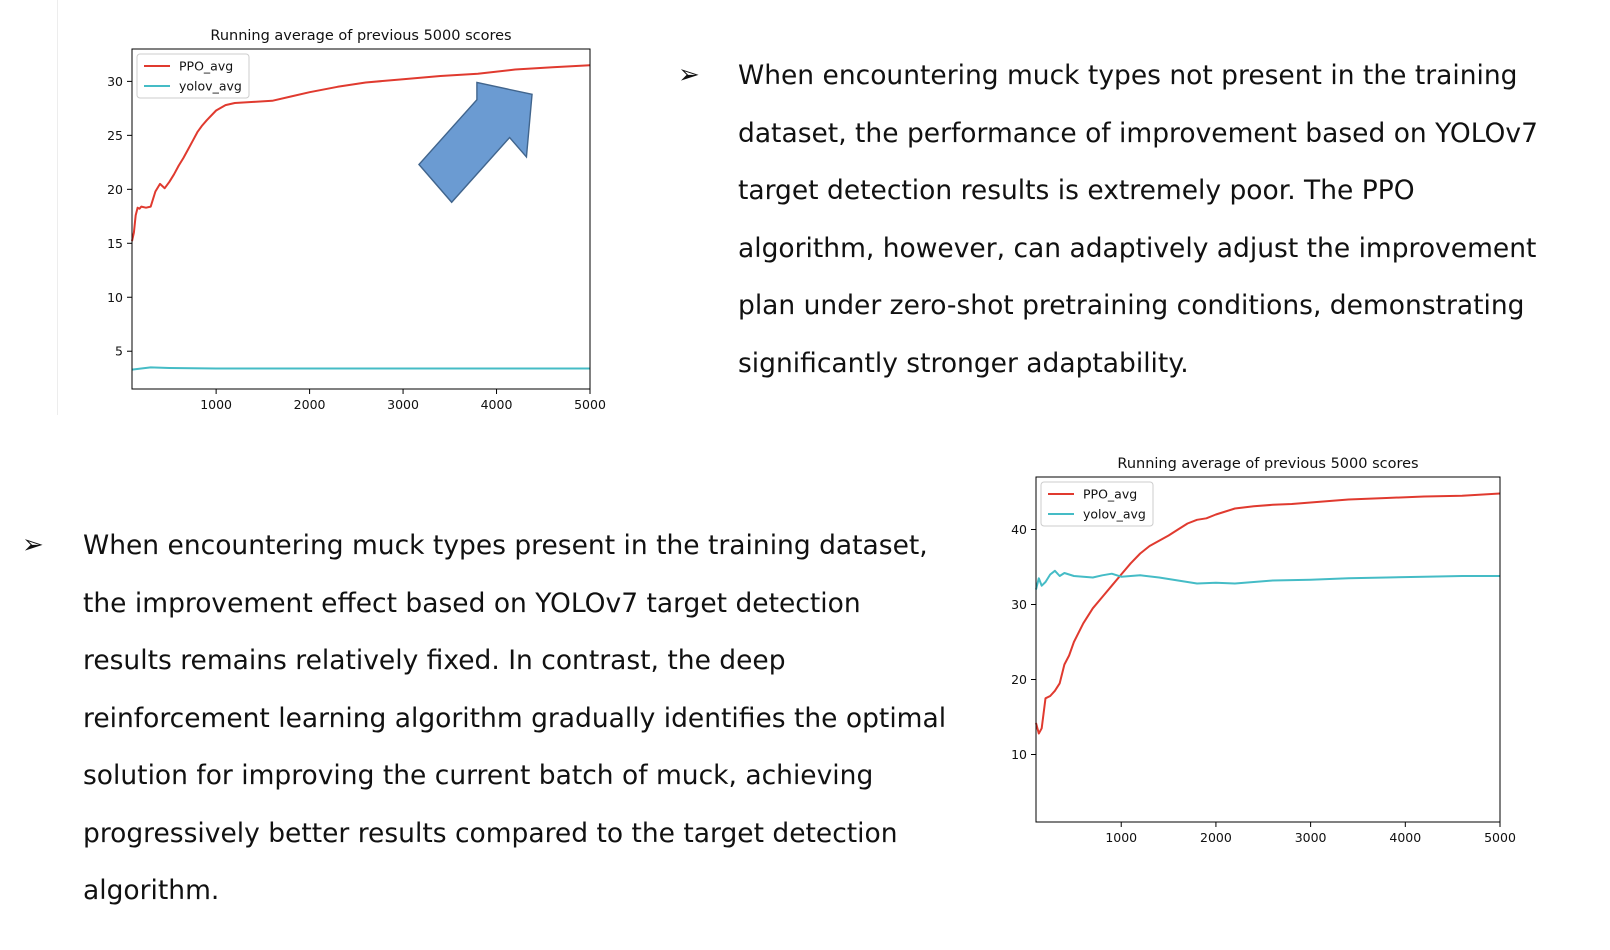 The width and height of the screenshot is (1610, 950). I want to click on slide-divider-line, so click(57, 207).